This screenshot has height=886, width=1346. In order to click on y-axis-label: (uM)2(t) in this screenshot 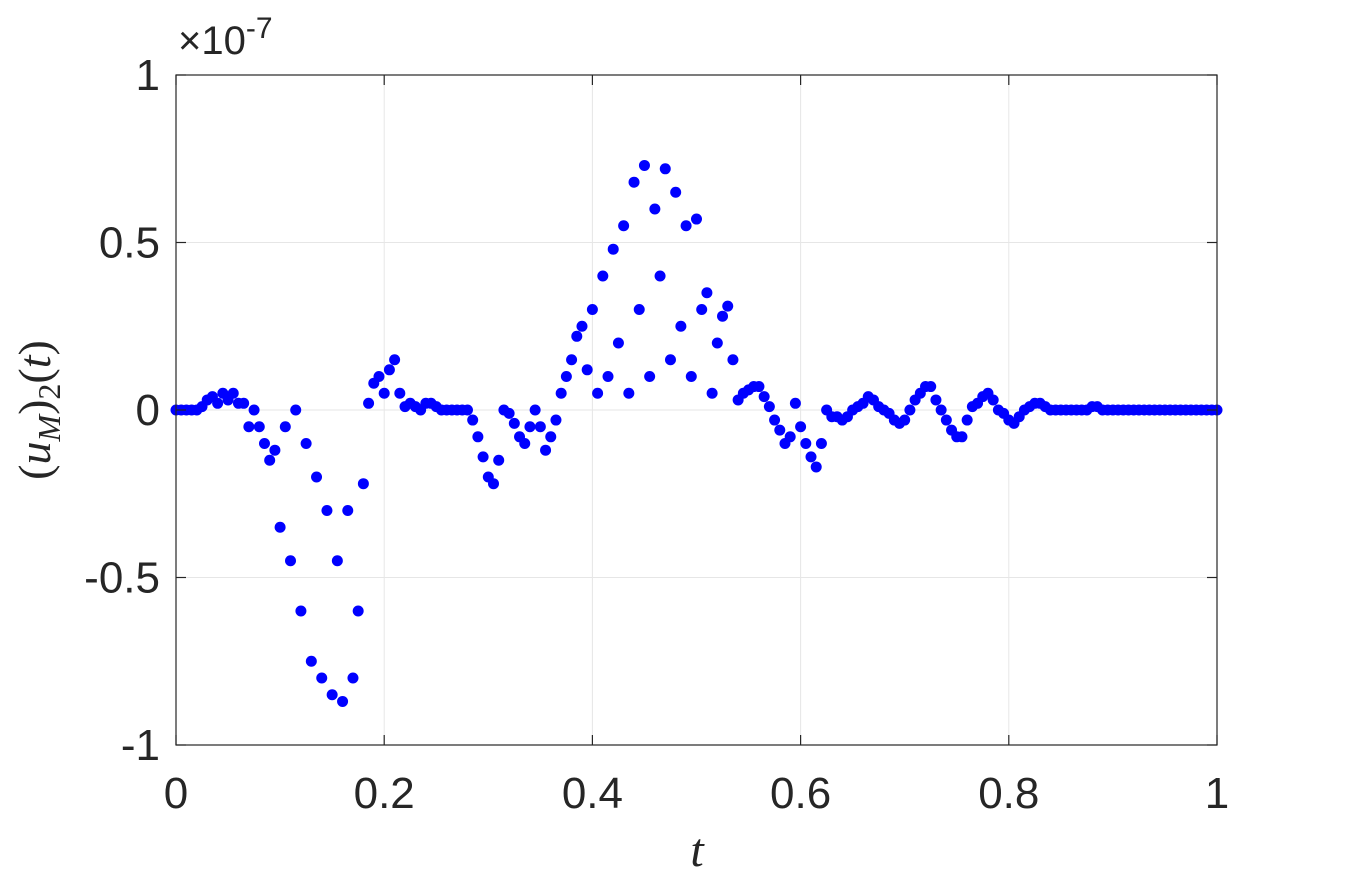, I will do `click(38, 410)`.